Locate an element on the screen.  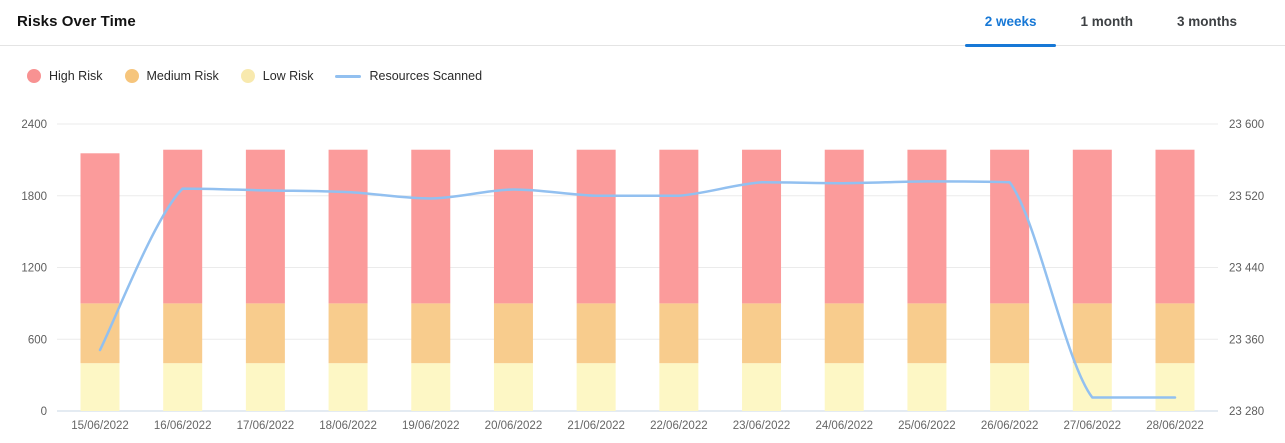
x-axis-label: 22/06/2022 is located at coordinates (679, 426).